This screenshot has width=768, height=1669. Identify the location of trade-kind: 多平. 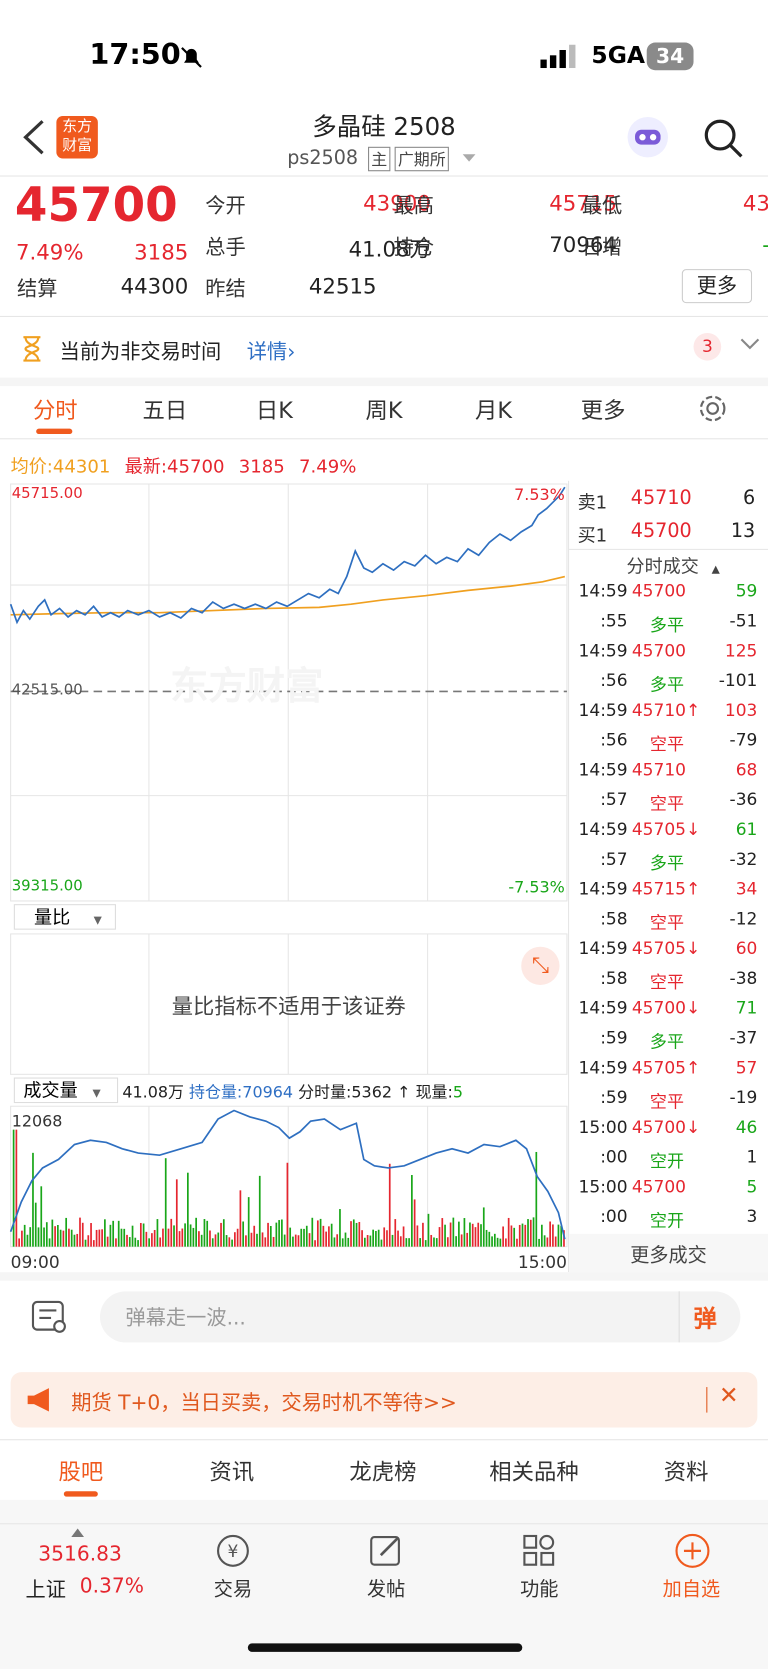
(666, 625).